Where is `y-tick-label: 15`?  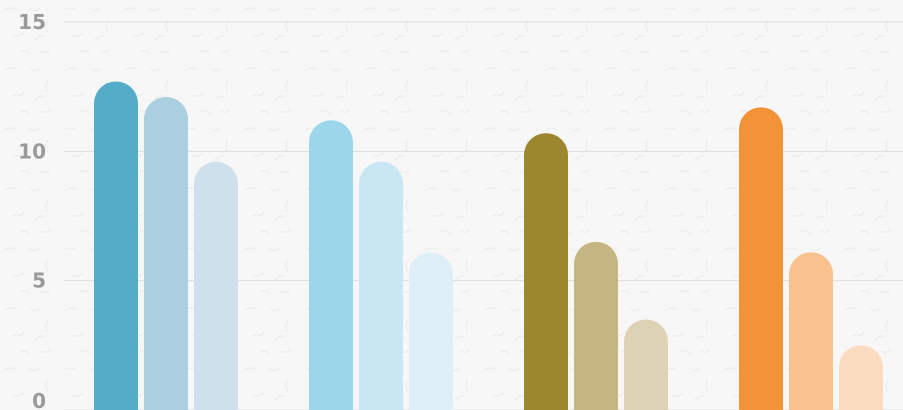
y-tick-label: 15 is located at coordinates (32, 22).